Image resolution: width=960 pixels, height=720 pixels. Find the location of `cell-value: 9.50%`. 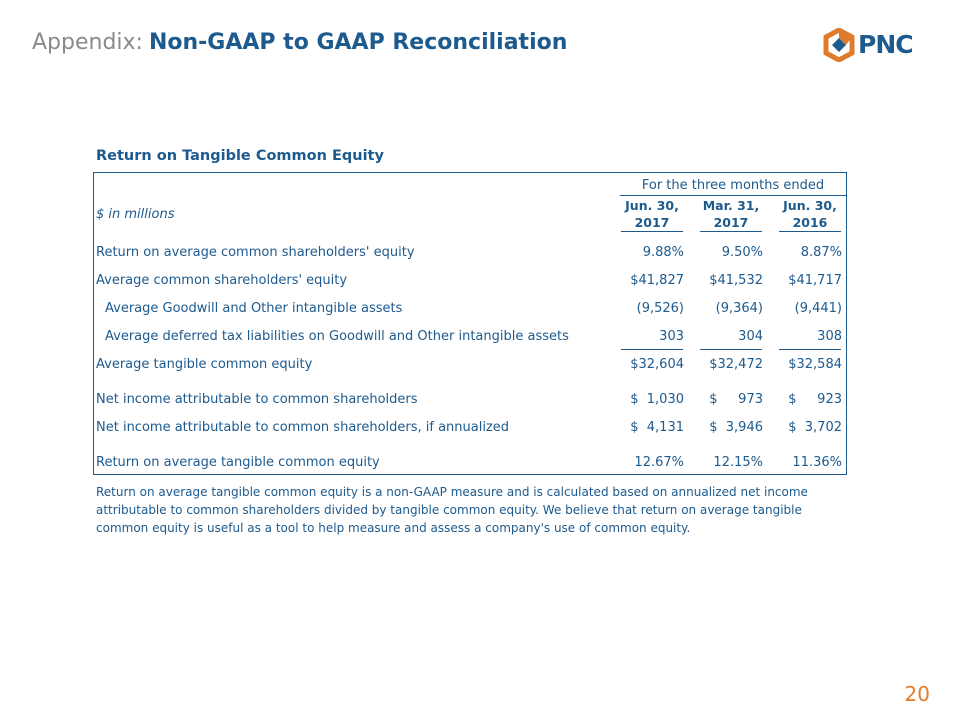

cell-value: 9.50% is located at coordinates (742, 252).